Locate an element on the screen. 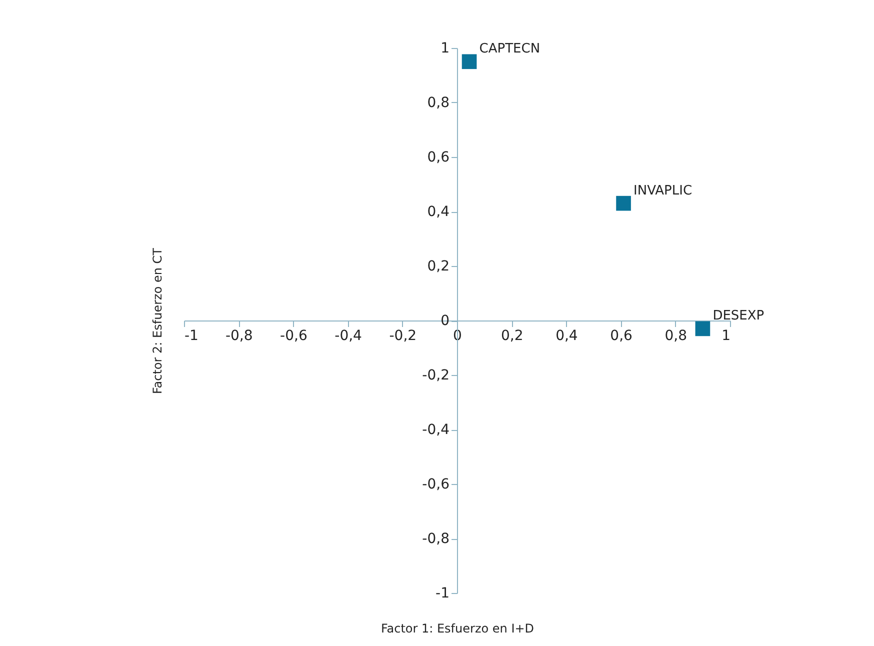 The width and height of the screenshot is (874, 646). annotation: INVAPLIC is located at coordinates (663, 190).